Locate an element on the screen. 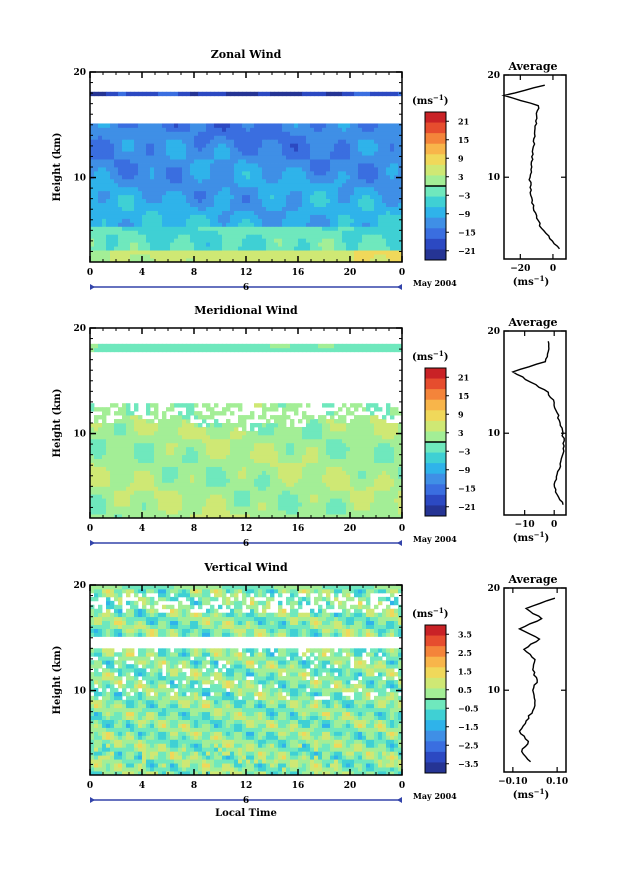 This screenshot has width=620, height=873. colorbar-swatch is located at coordinates (435, 202).